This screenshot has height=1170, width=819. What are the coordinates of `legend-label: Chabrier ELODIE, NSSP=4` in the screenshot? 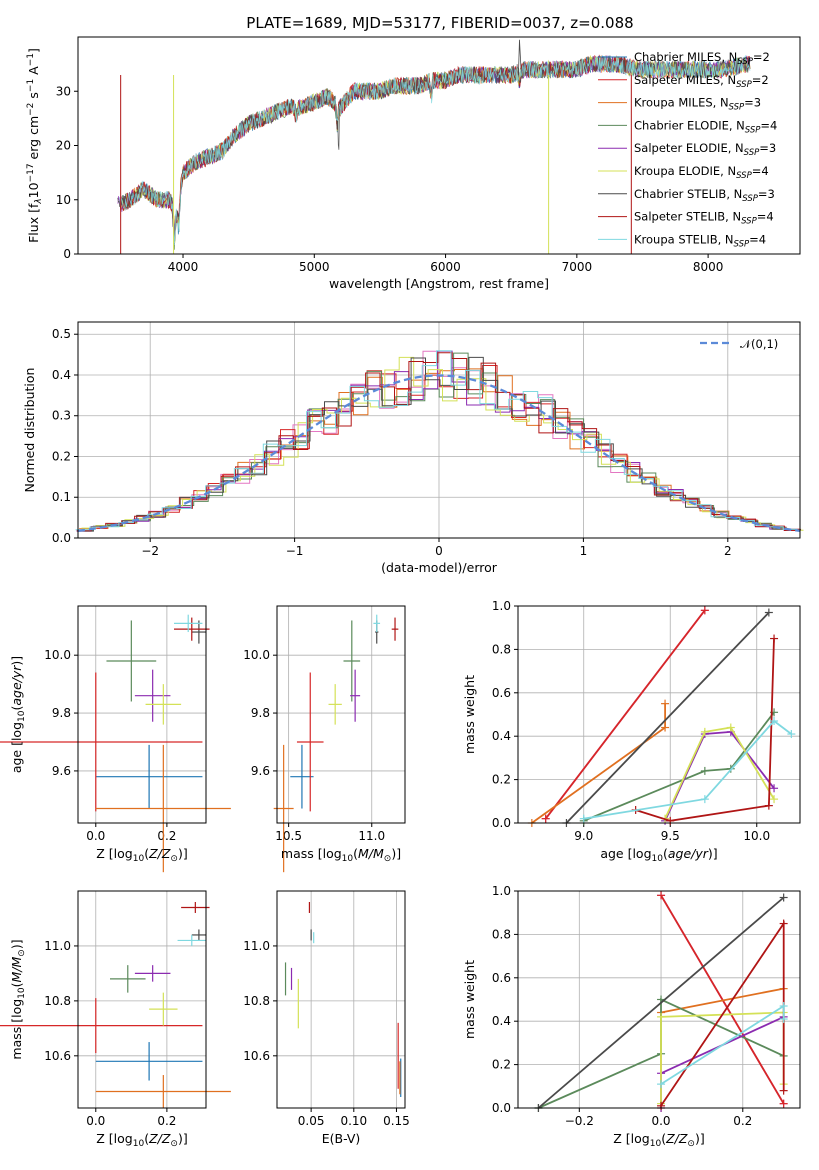 It's located at (705, 126).